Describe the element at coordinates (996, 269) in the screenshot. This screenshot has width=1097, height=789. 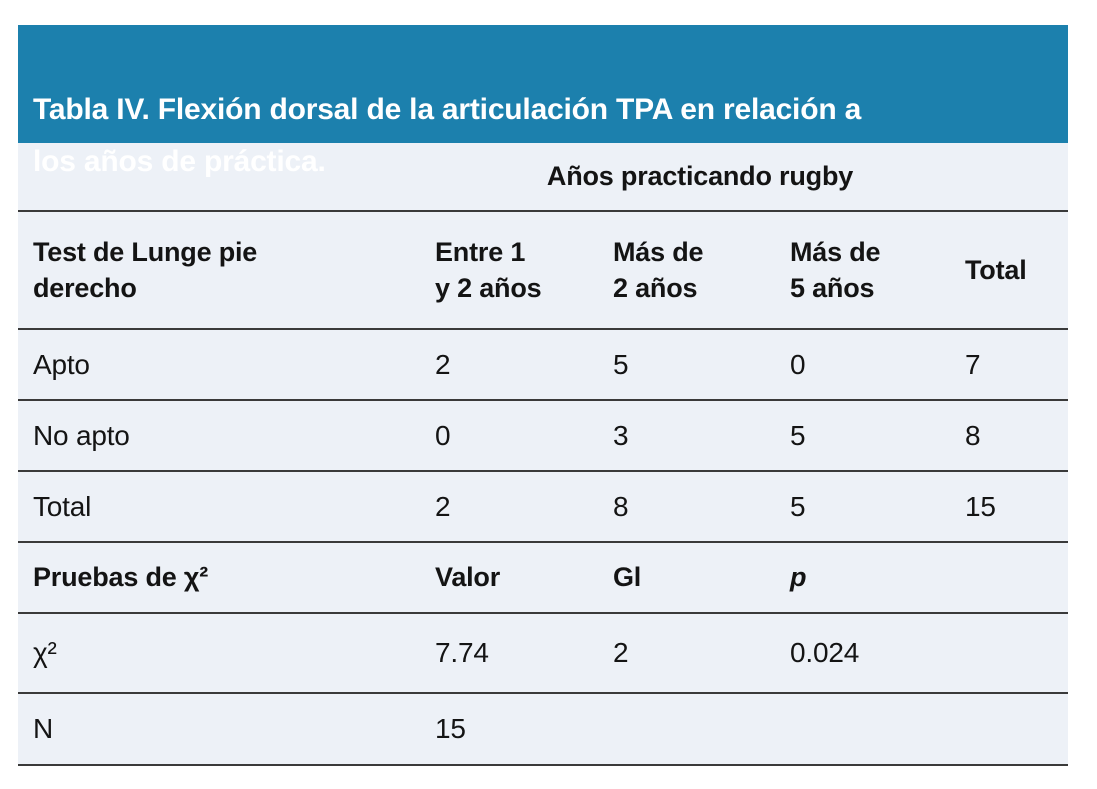
I see `col-header-total: Total` at that location.